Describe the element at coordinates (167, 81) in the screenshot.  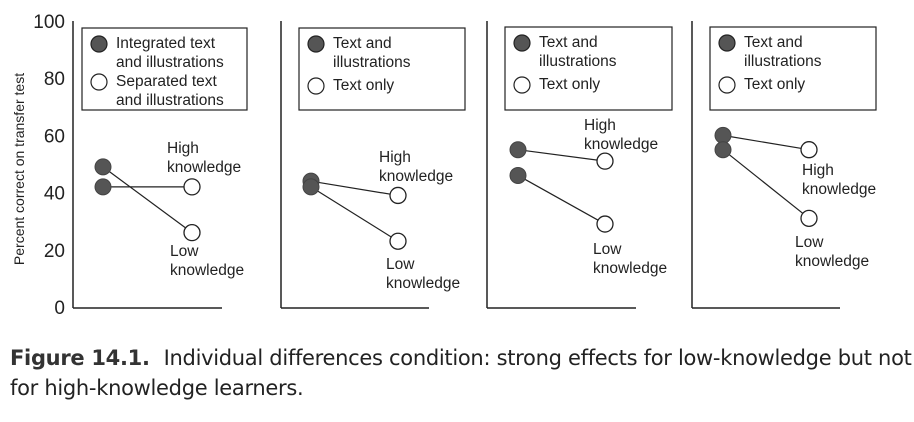
I see `legend-line: Separated text` at that location.